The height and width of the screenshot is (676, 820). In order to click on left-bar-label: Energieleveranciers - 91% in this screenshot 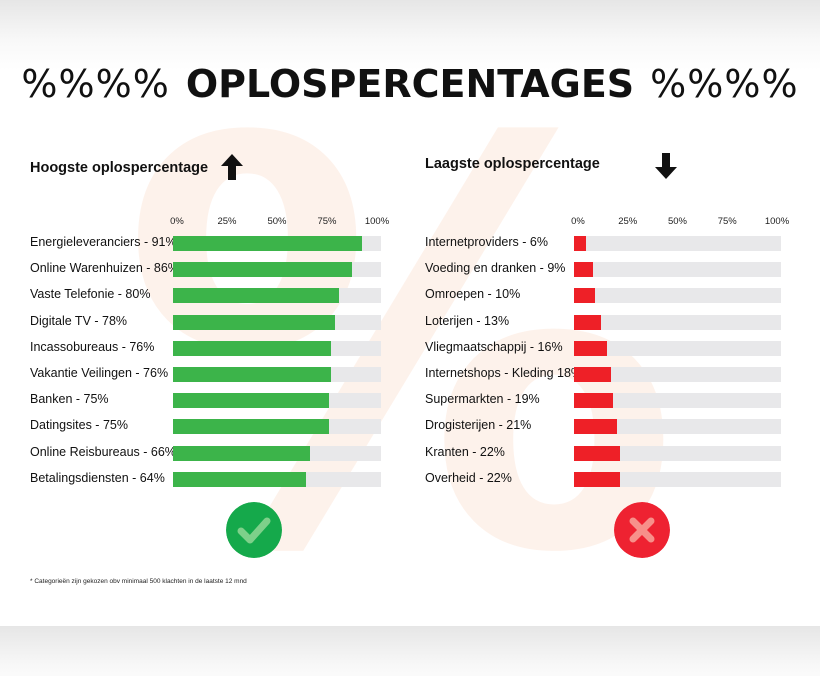, I will do `click(103, 242)`.